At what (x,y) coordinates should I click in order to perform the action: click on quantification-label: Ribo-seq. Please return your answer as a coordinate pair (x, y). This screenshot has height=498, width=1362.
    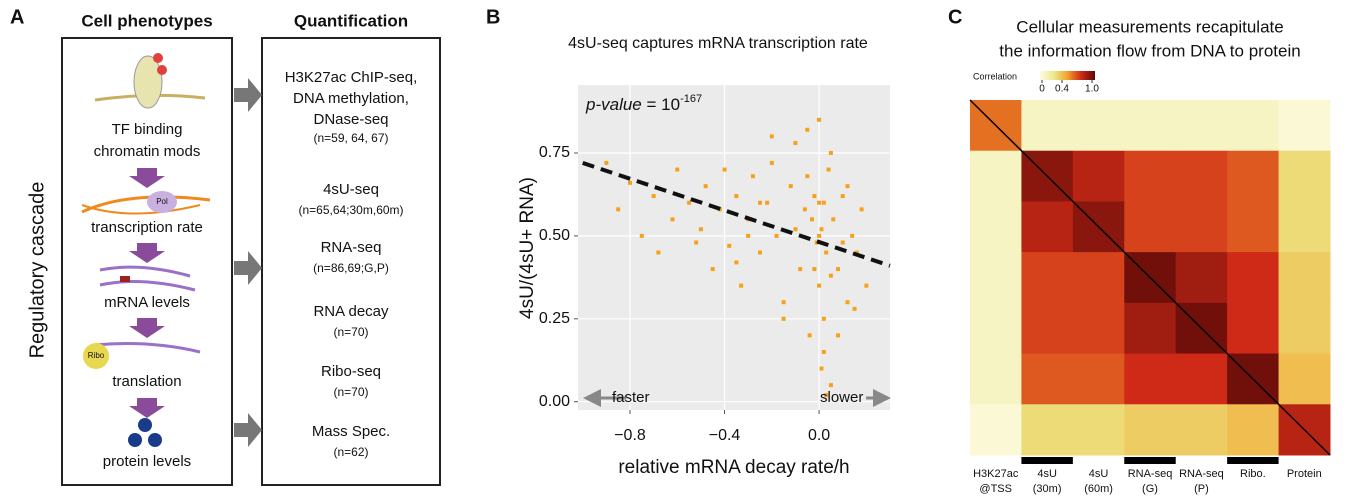
    Looking at the image, I should click on (351, 371).